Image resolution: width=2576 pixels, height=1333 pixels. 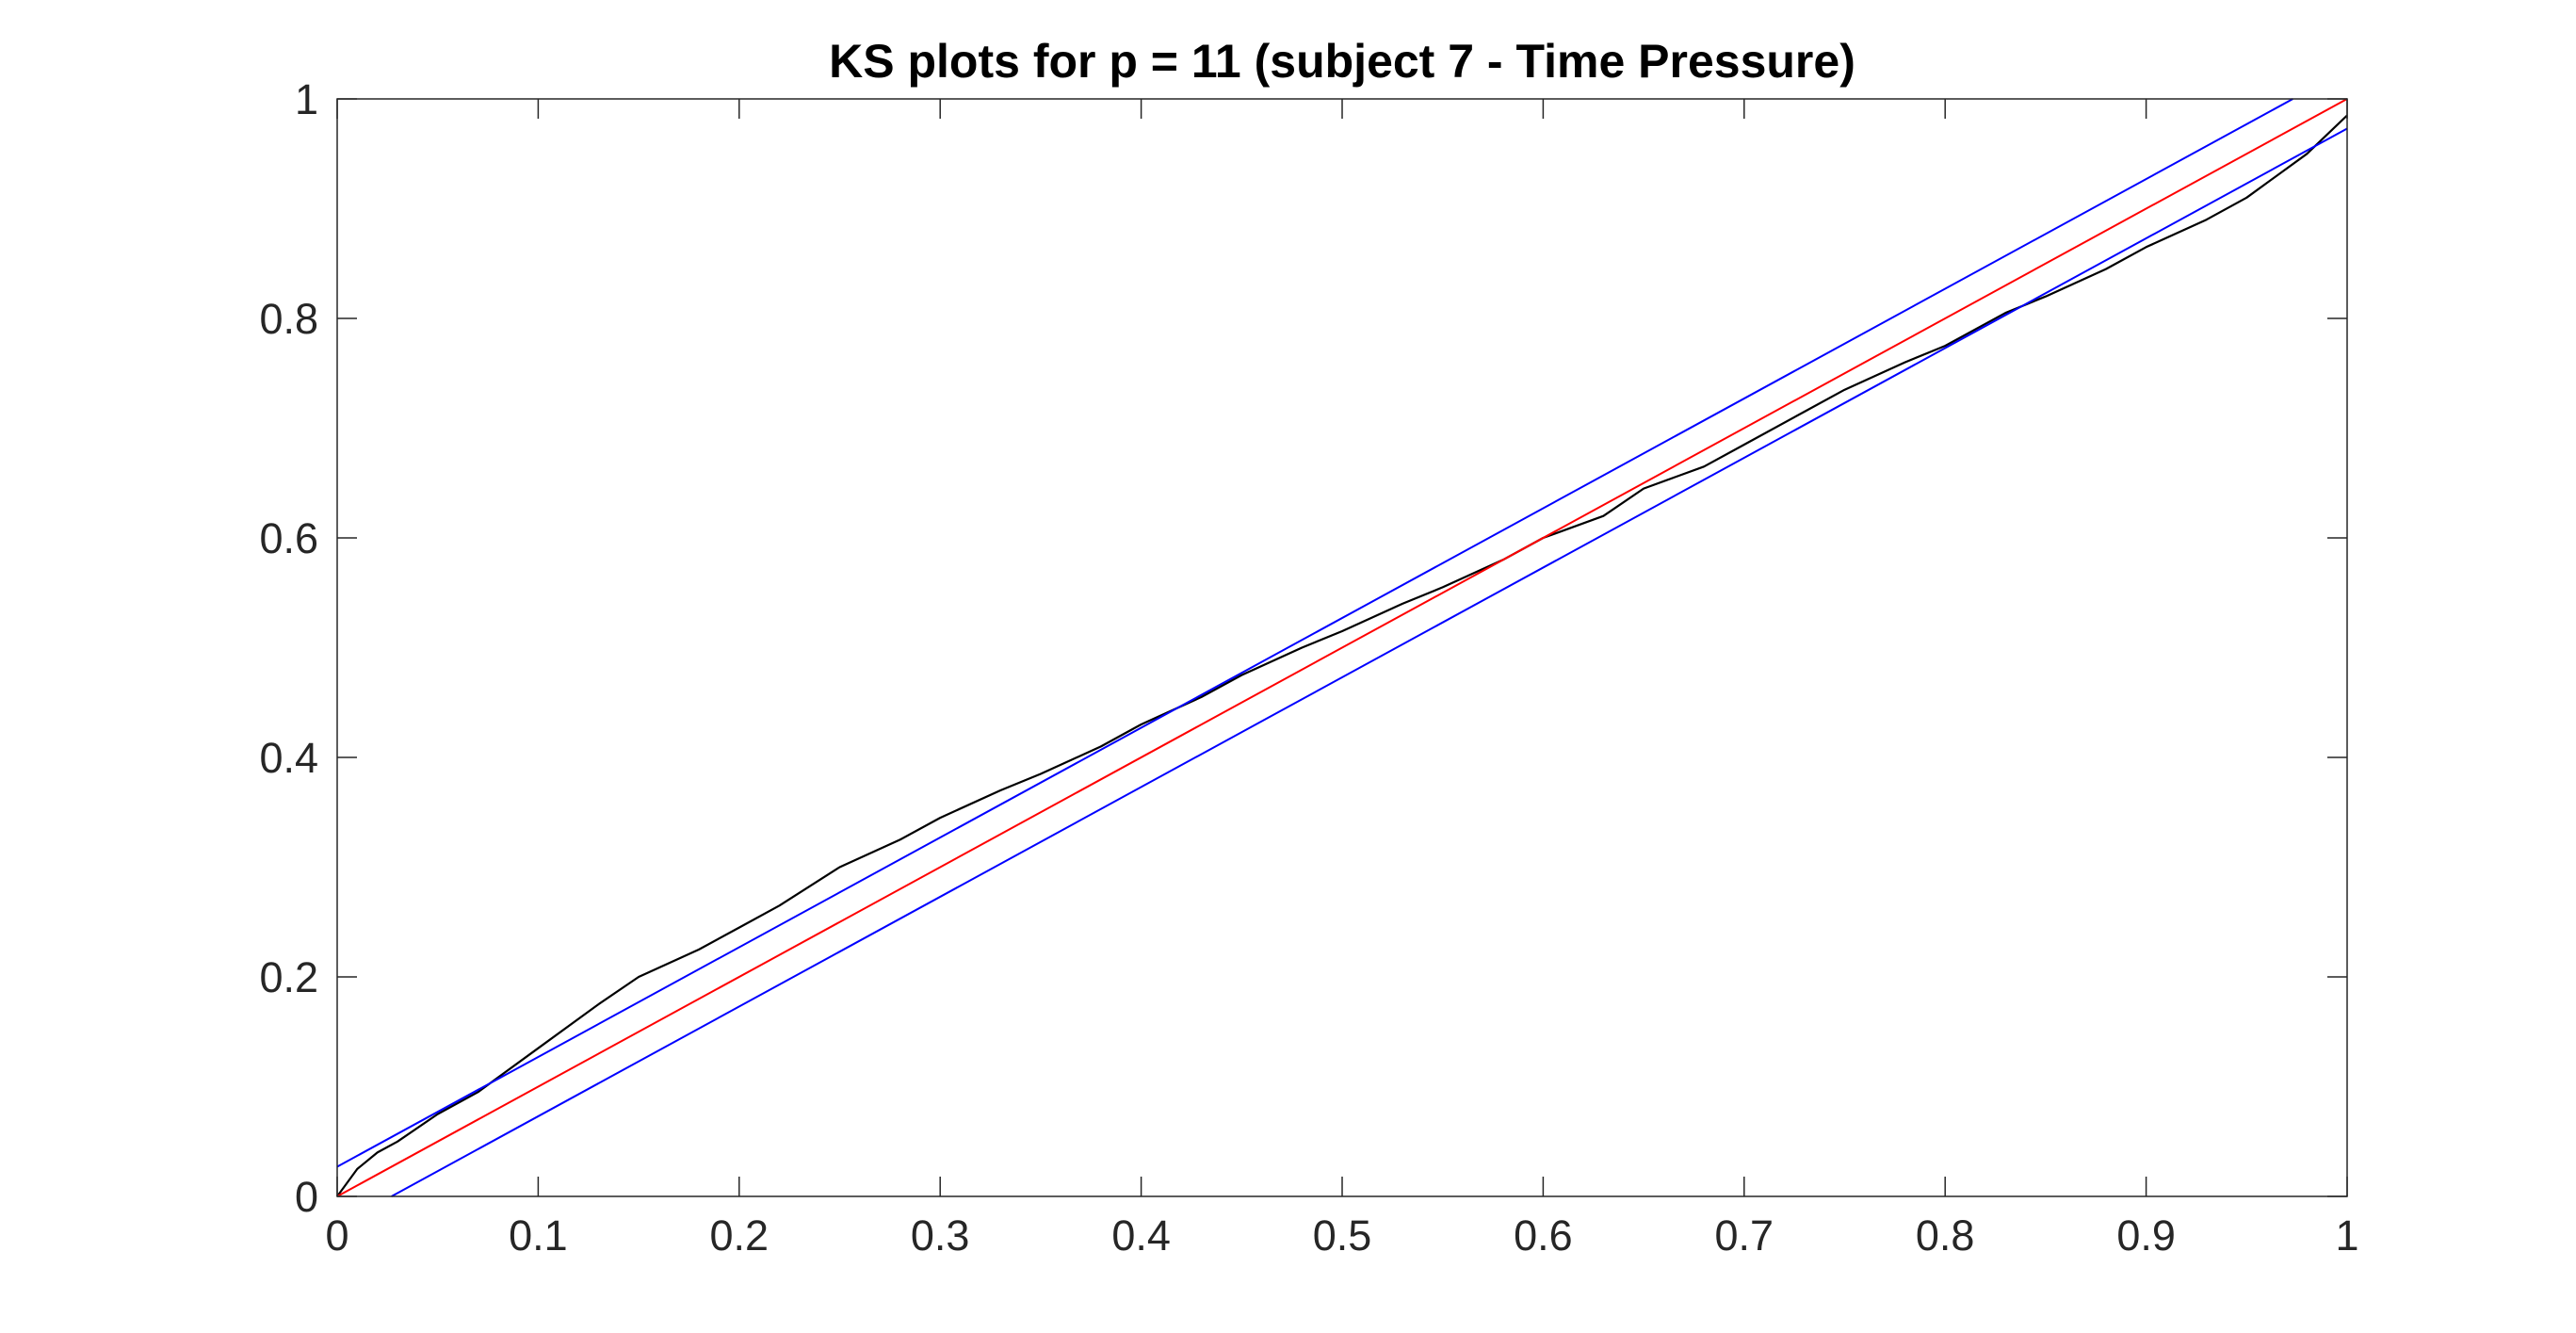 I want to click on y-tick-label: 0.8, so click(x=288, y=319).